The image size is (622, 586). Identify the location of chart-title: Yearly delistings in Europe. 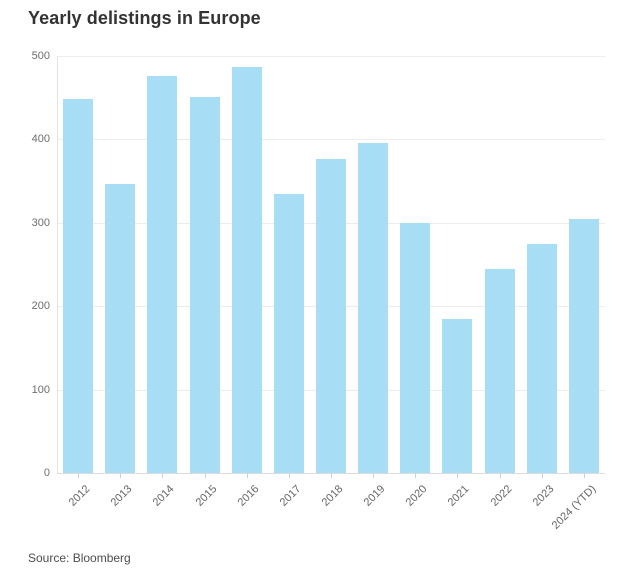
(144, 18).